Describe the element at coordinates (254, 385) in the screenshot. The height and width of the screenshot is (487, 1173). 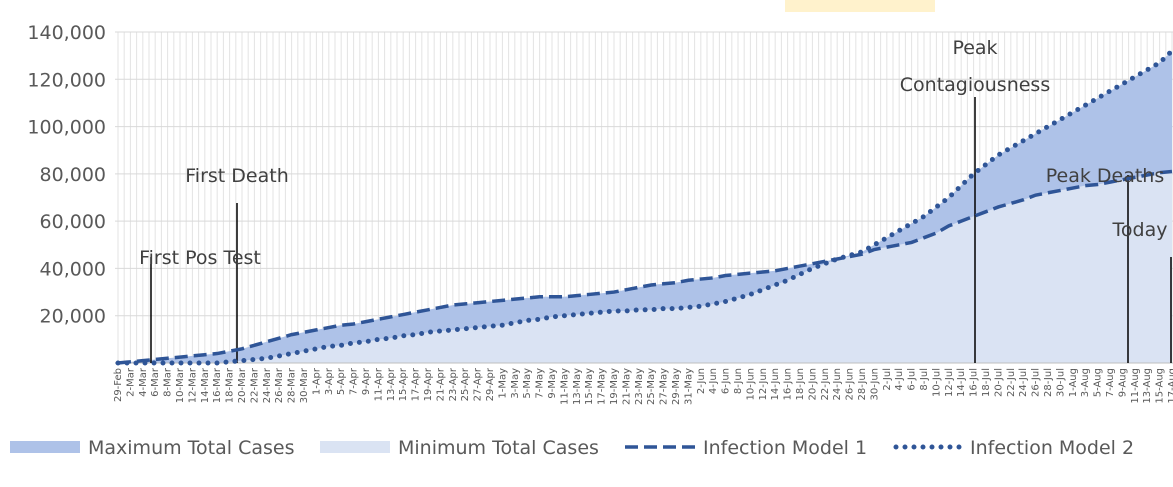
I see `x-tick-label: 22-Mar` at that location.